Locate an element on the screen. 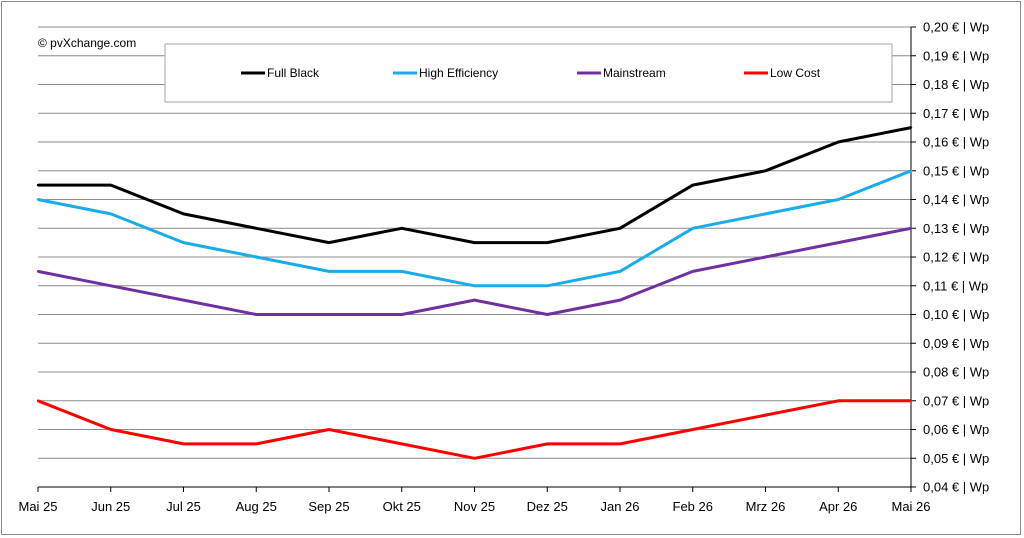  x-tick-label: Jul 25 is located at coordinates (183, 506).